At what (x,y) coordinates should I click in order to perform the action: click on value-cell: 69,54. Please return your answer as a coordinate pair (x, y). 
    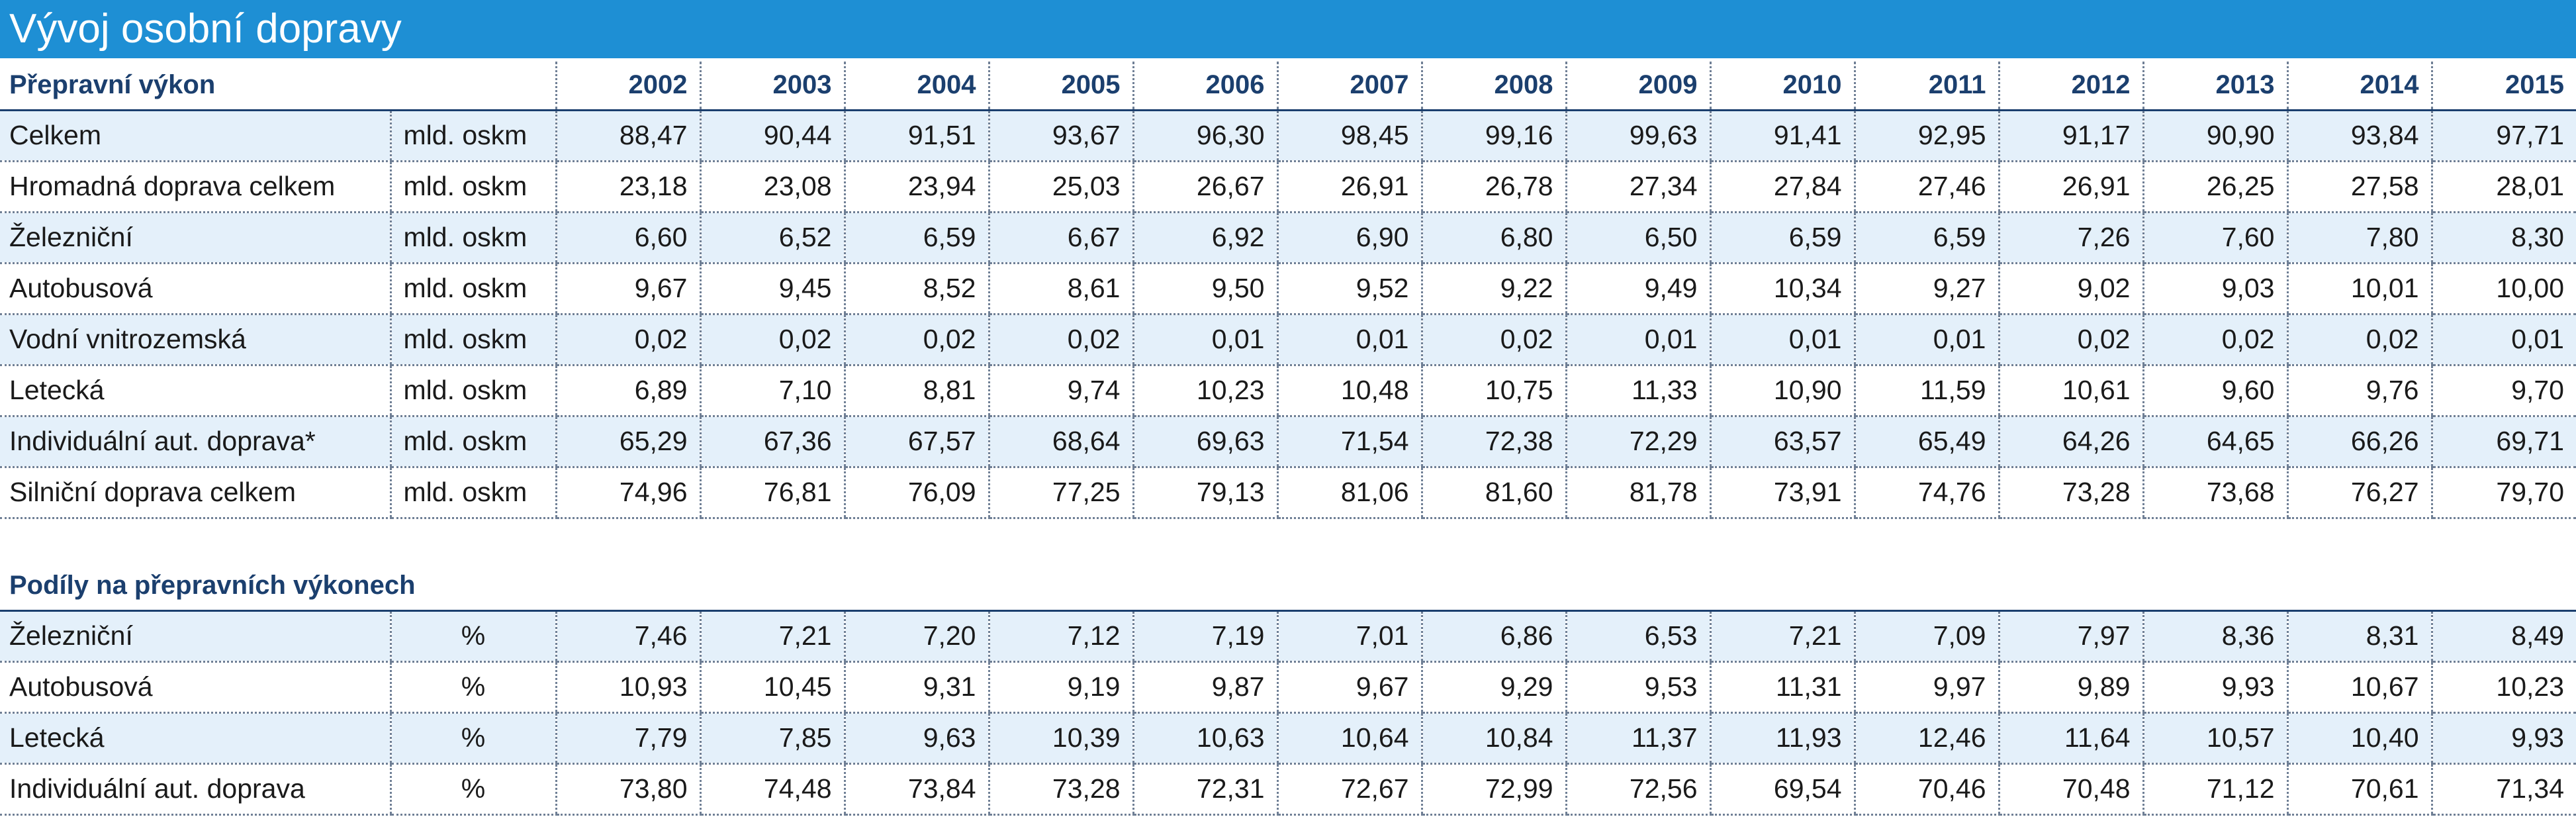
    Looking at the image, I should click on (1782, 789).